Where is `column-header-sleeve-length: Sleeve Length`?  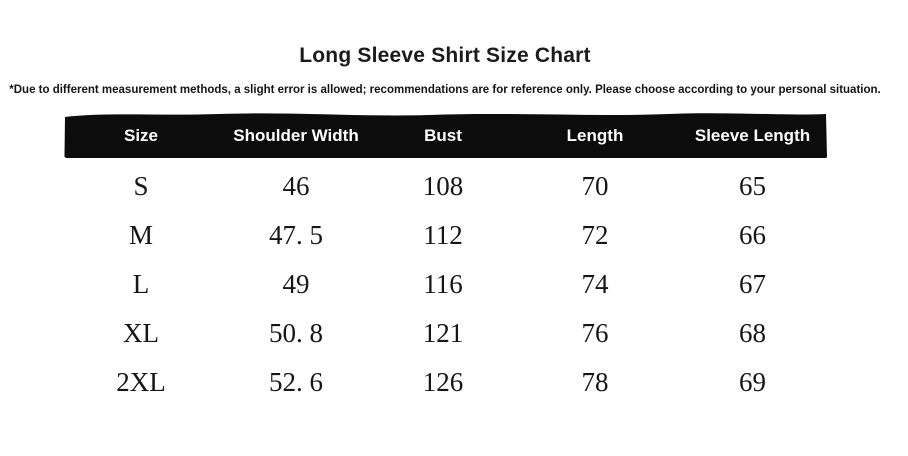 column-header-sleeve-length: Sleeve Length is located at coordinates (752, 135).